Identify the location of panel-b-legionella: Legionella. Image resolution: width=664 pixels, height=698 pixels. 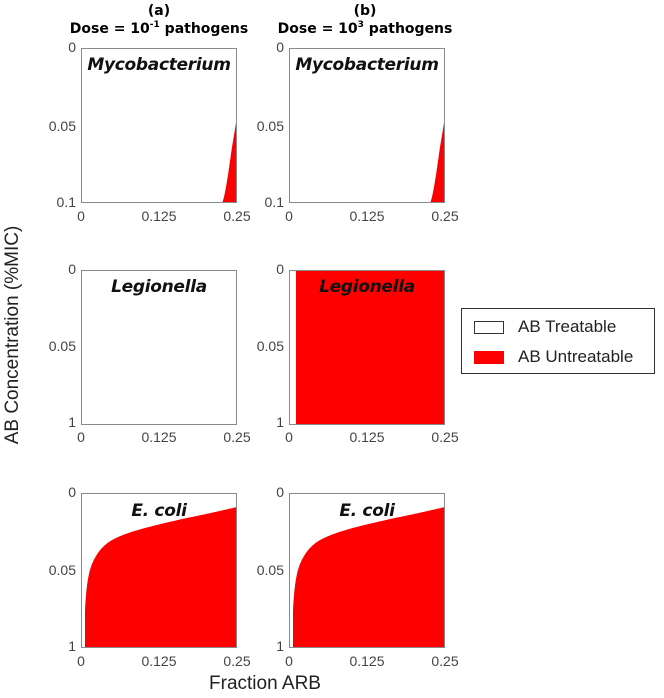
(367, 347).